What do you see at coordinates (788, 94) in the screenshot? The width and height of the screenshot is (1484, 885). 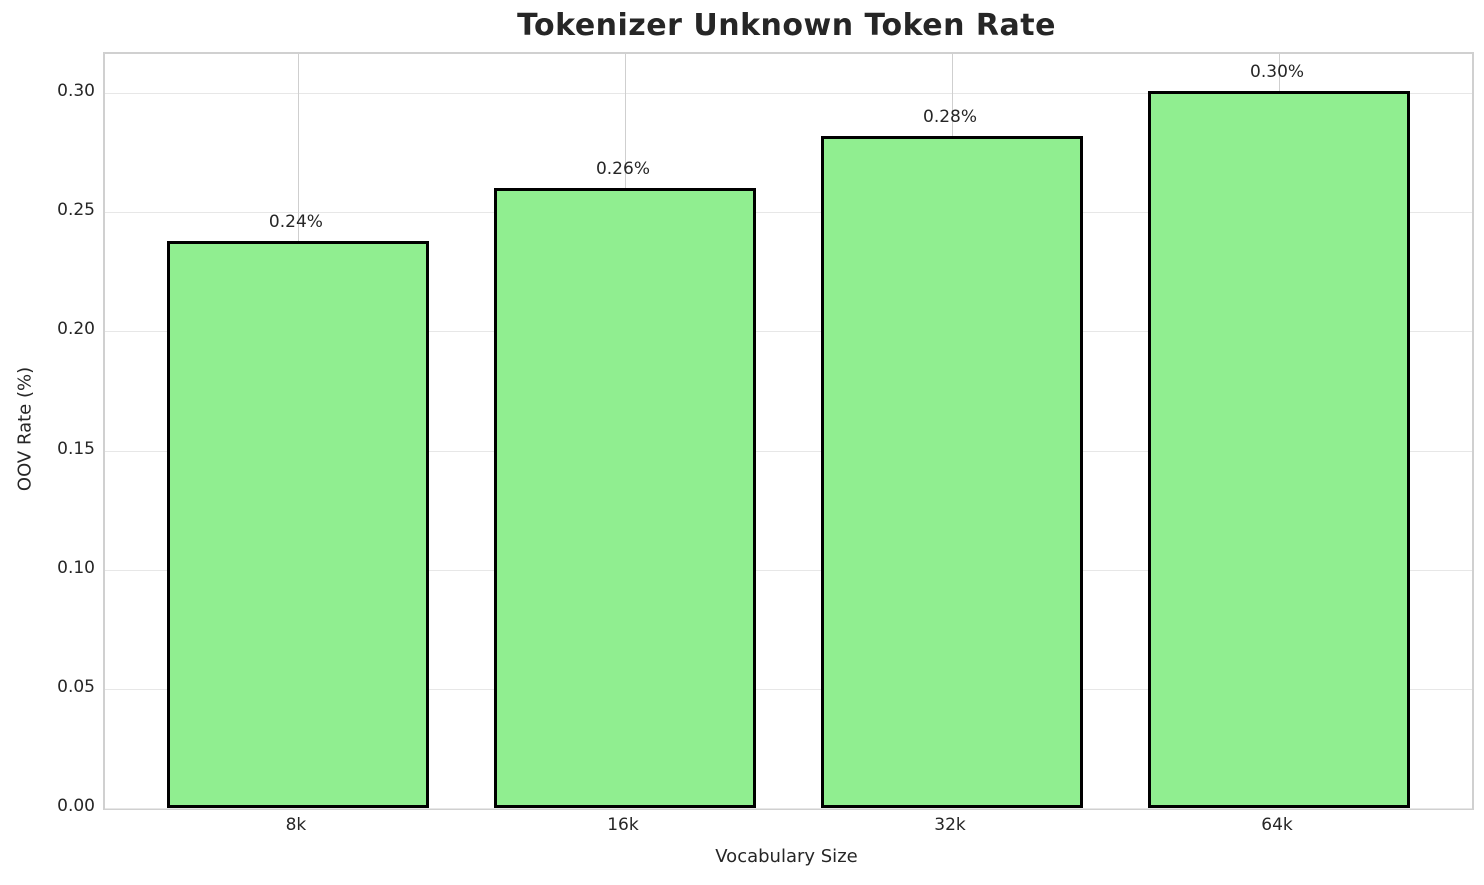 I see `y-gridline-0.30` at bounding box center [788, 94].